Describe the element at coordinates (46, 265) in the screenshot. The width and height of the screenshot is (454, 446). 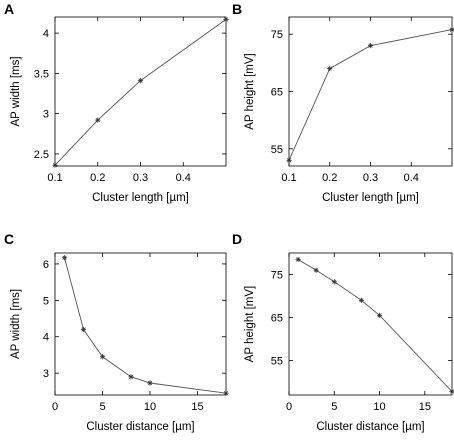
I see `y-tick-label: 6` at that location.